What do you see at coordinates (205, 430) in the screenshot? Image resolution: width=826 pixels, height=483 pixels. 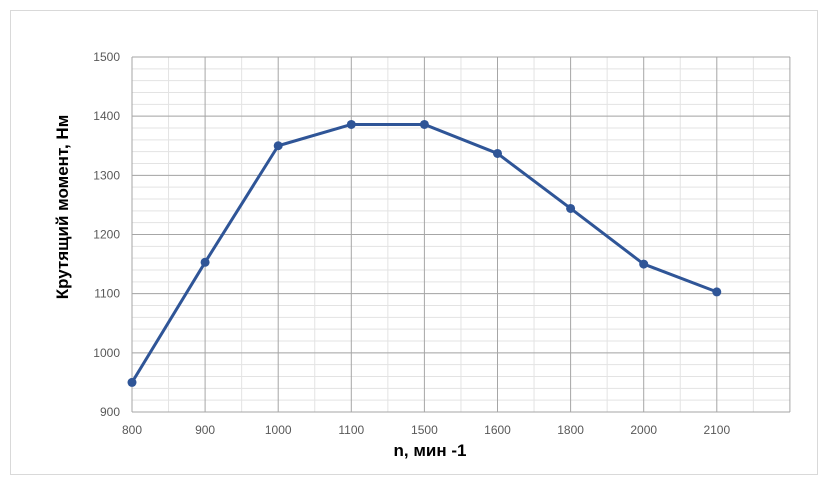 I see `x-tick-label: 900` at bounding box center [205, 430].